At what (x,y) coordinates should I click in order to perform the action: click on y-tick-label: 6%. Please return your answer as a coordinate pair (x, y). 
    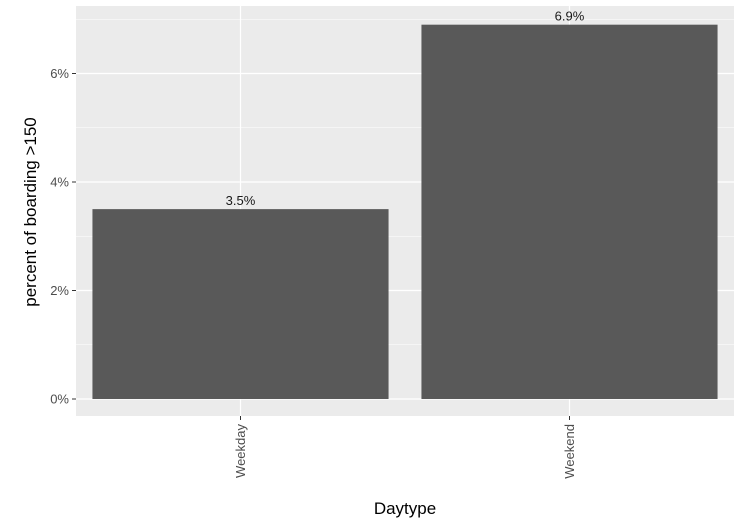
    Looking at the image, I should click on (59, 73).